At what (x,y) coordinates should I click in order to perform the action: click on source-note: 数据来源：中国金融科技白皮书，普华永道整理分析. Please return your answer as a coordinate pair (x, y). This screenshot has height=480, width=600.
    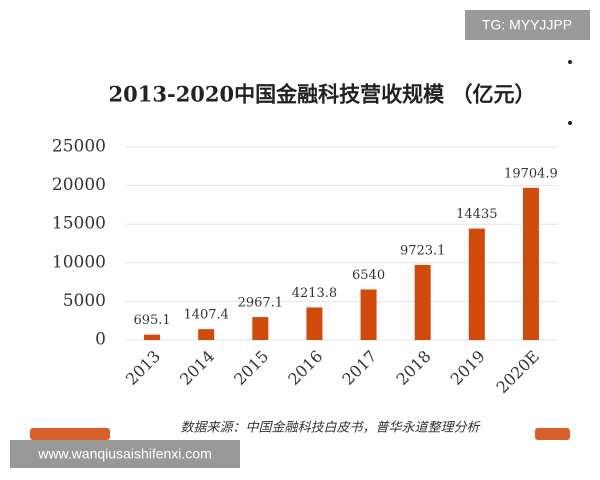
    Looking at the image, I should click on (330, 428).